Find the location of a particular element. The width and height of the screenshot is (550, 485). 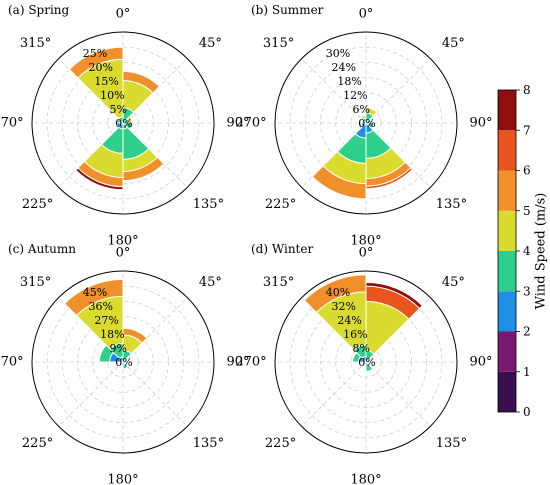

radial-tick-label: 16% is located at coordinates (355, 334).